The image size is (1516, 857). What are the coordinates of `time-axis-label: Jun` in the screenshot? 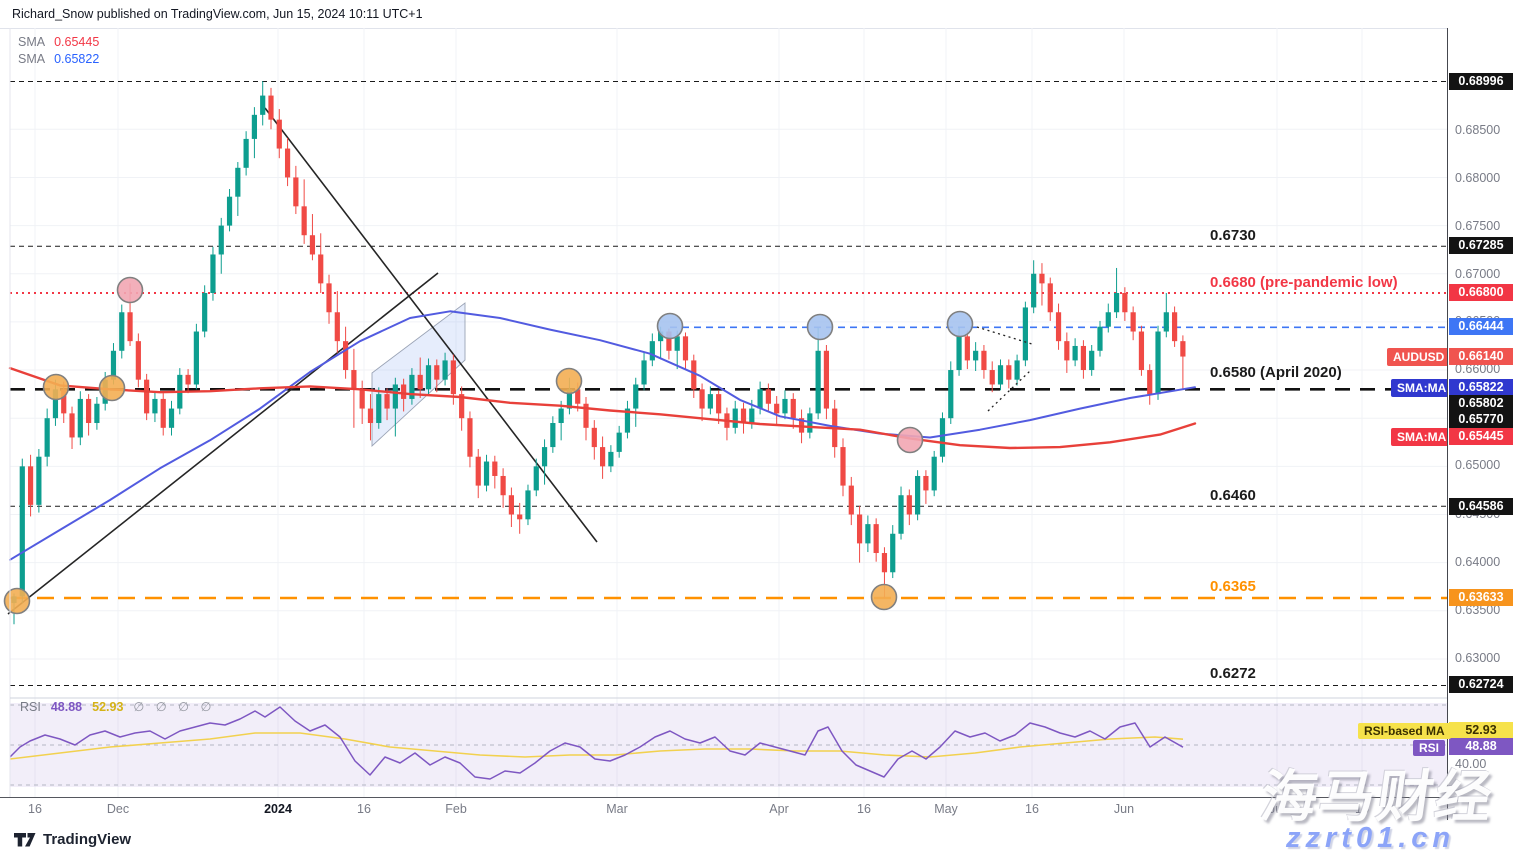 It's located at (1124, 809).